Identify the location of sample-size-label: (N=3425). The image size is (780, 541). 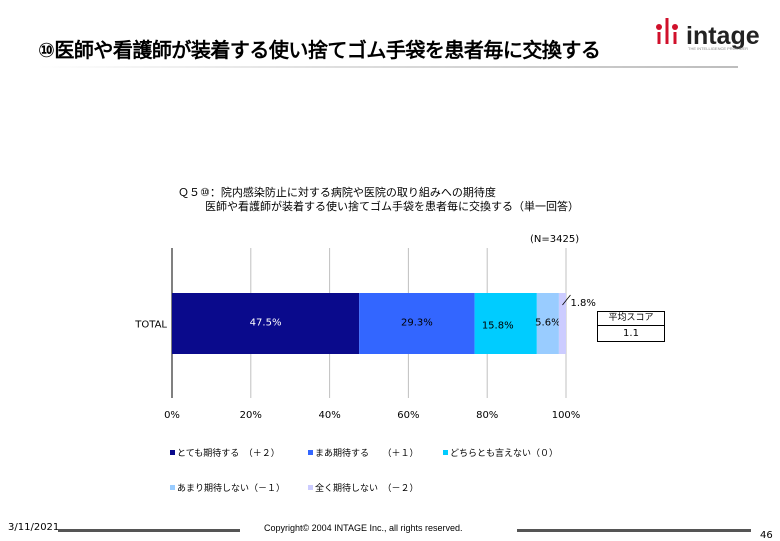
(555, 239).